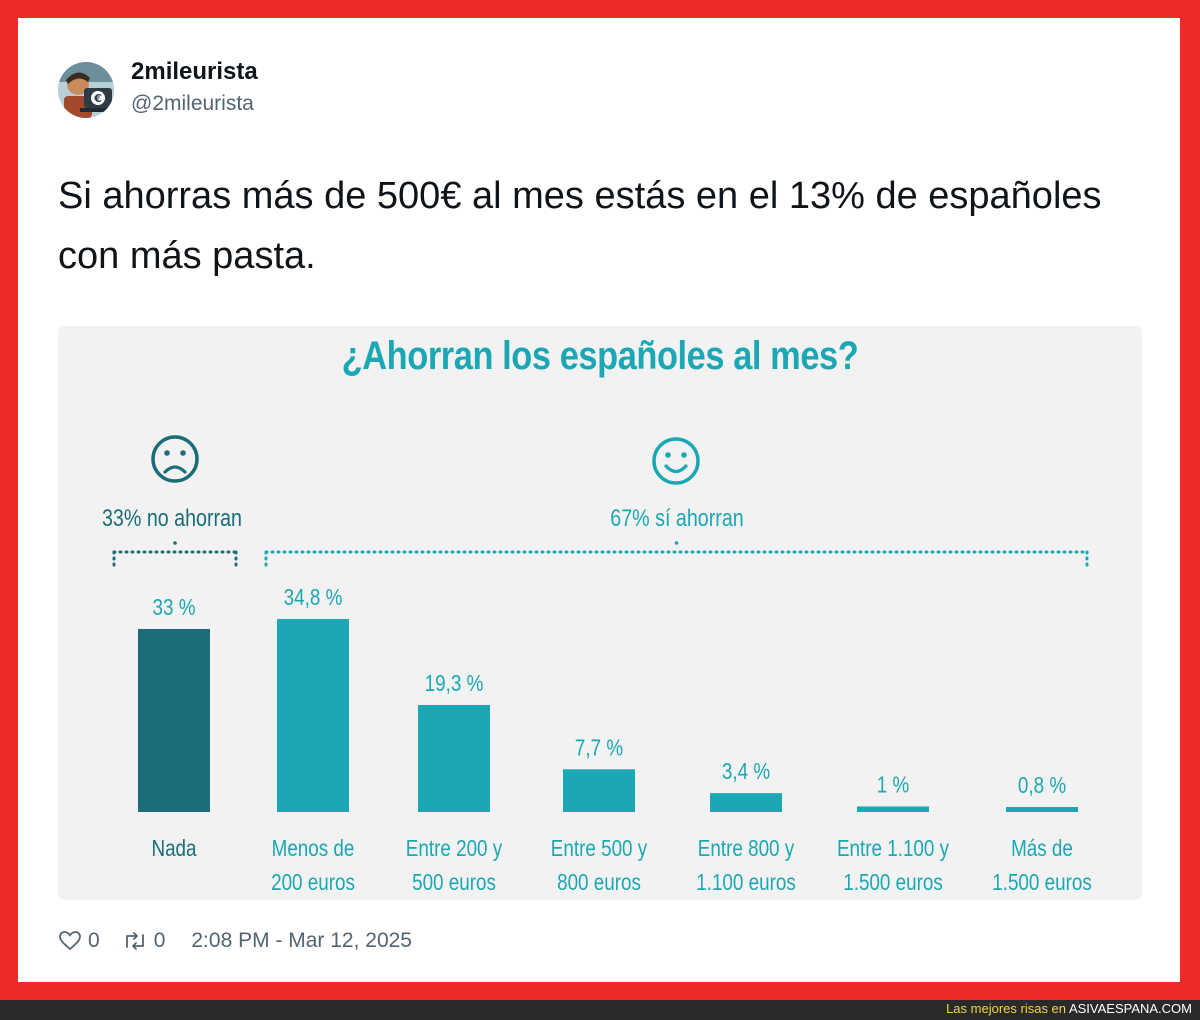 The width and height of the screenshot is (1200, 1020). What do you see at coordinates (676, 543) in the screenshot?
I see `save-bracket-center-dot` at bounding box center [676, 543].